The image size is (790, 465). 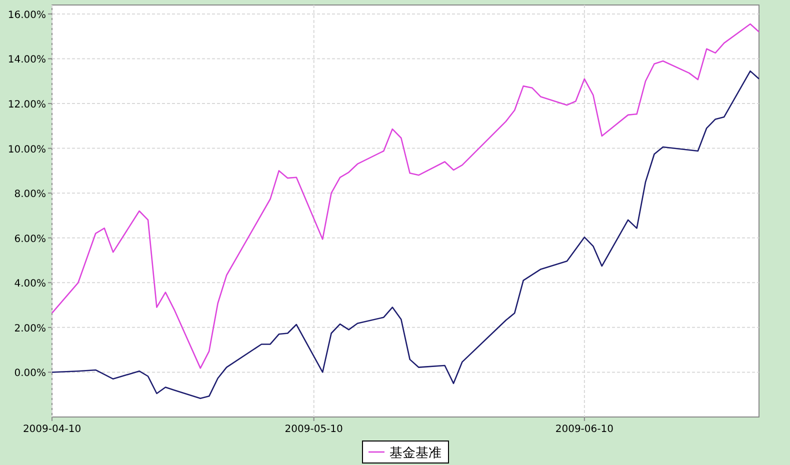 I want to click on y-tick-label: 2.00%, so click(x=30, y=328).